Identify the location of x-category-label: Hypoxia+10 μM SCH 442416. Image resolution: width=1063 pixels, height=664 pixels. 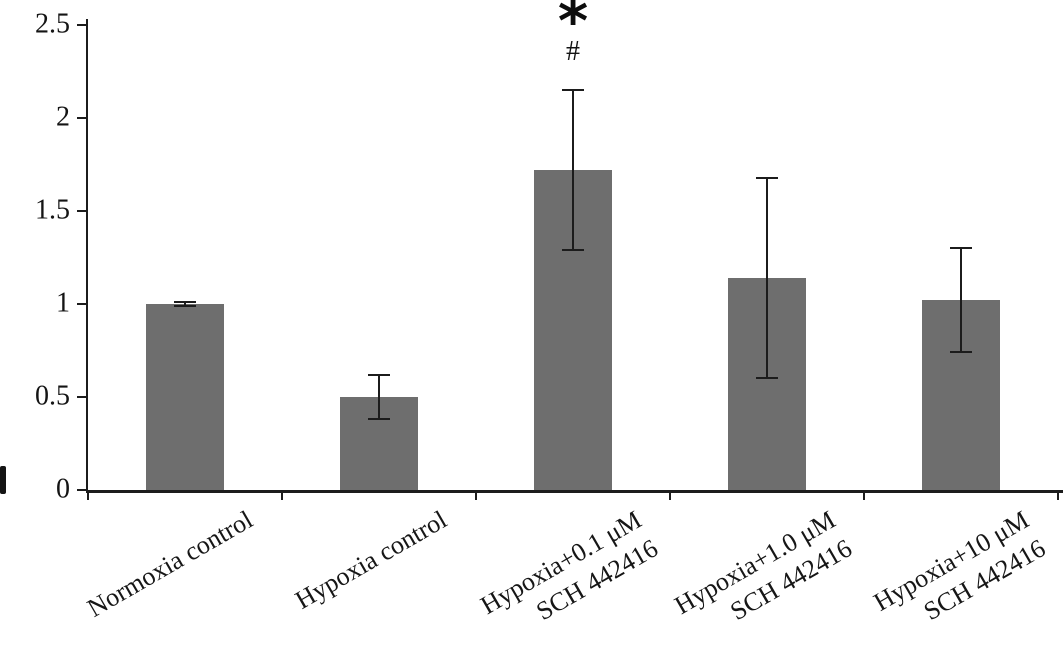
(960, 575).